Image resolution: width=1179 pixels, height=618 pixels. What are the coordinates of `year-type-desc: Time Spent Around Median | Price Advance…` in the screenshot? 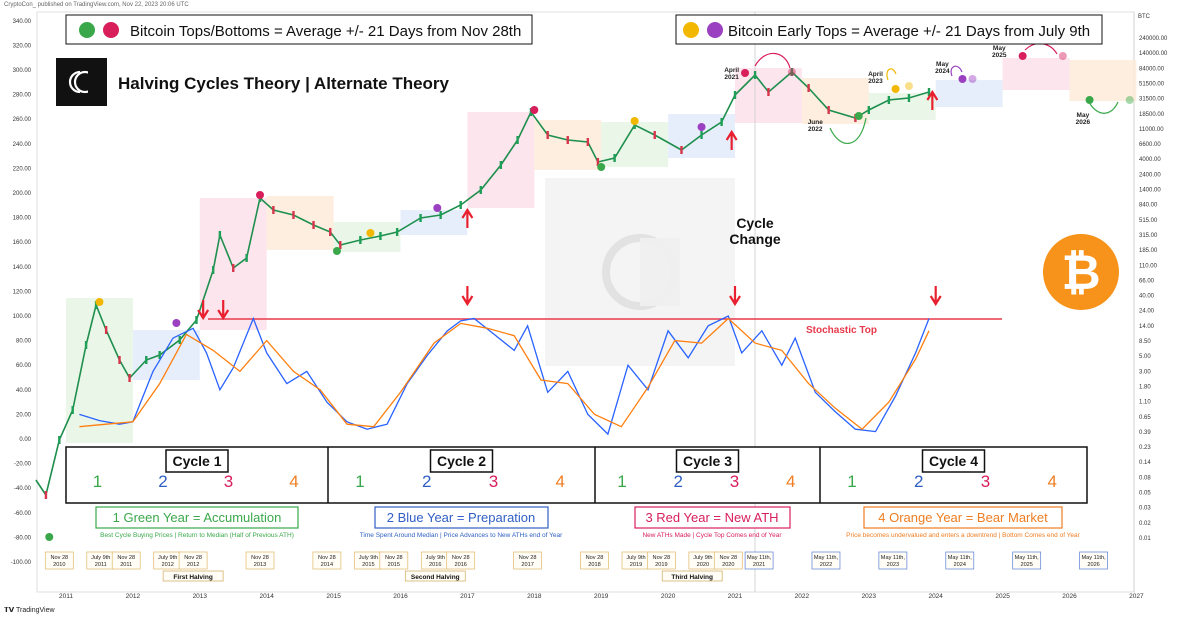 It's located at (461, 535).